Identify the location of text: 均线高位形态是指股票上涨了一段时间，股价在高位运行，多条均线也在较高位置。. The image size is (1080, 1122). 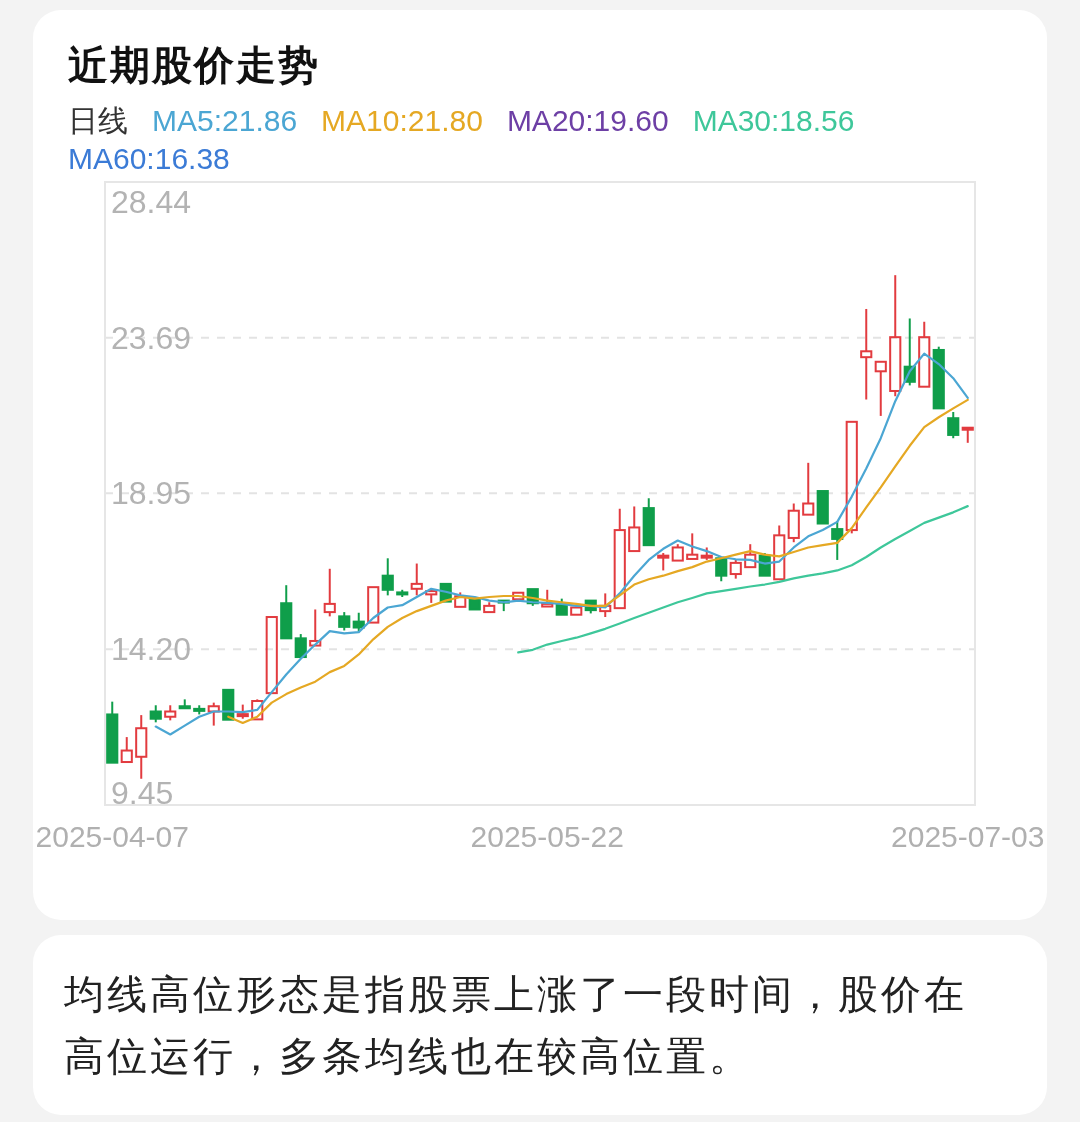
(516, 1025).